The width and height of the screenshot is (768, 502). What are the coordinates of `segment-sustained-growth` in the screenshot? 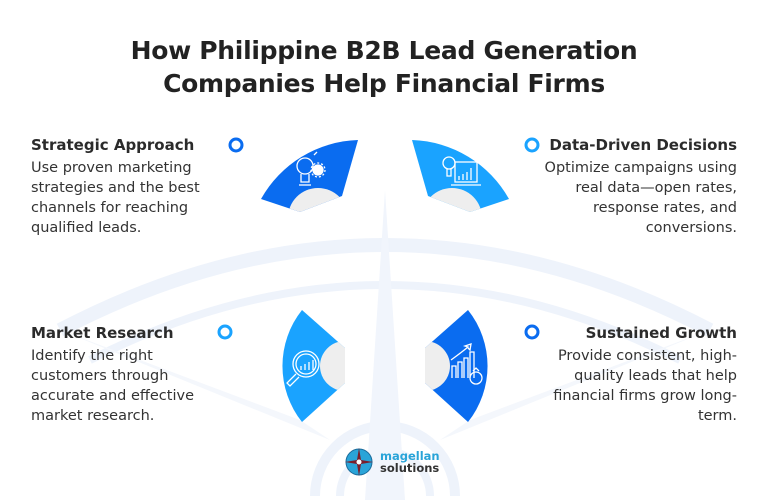 It's located at (456, 366).